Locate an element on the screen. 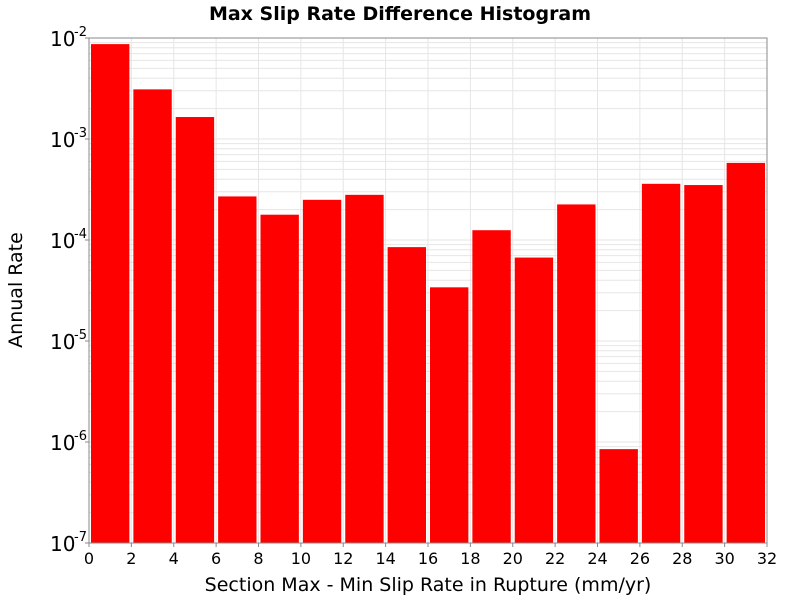  x-tick-label: 26 is located at coordinates (640, 558).